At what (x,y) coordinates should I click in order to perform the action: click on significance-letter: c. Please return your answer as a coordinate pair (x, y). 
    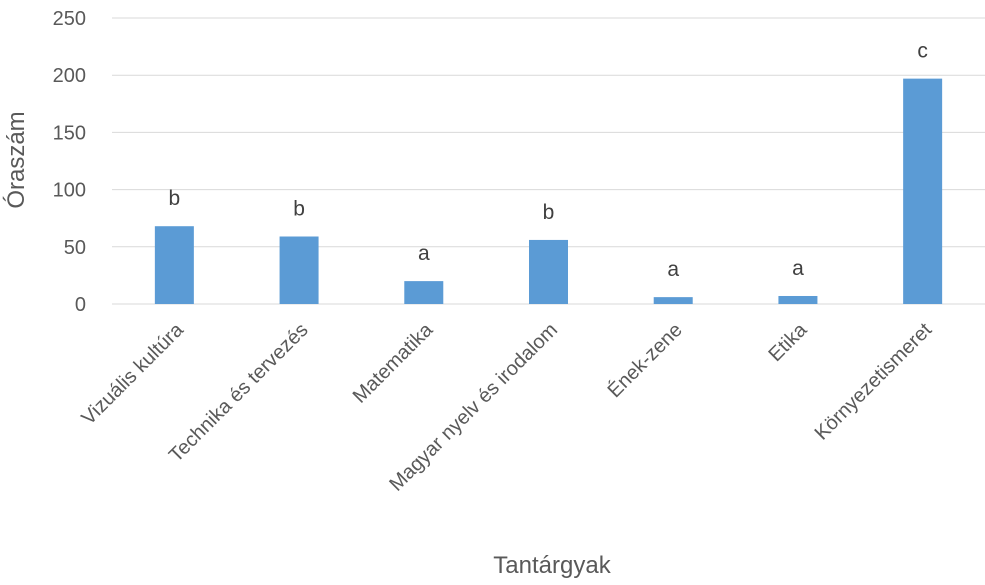
    Looking at the image, I should click on (922, 51).